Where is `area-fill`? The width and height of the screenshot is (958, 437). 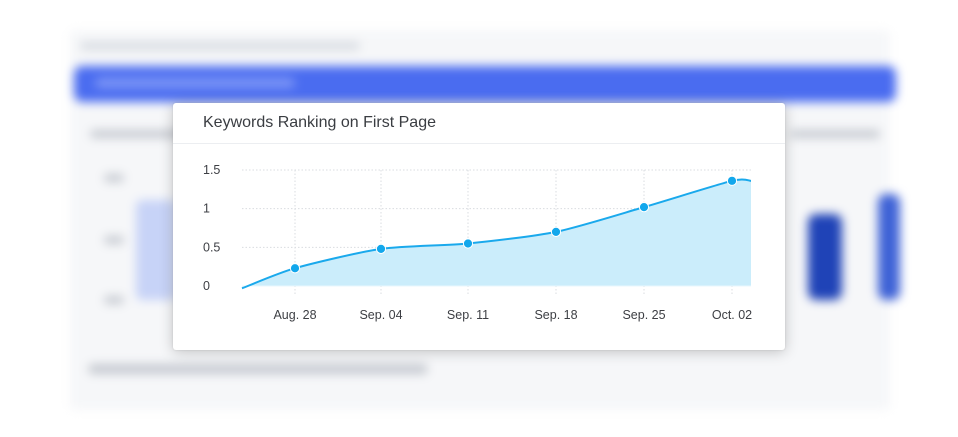
area-fill is located at coordinates (496, 234).